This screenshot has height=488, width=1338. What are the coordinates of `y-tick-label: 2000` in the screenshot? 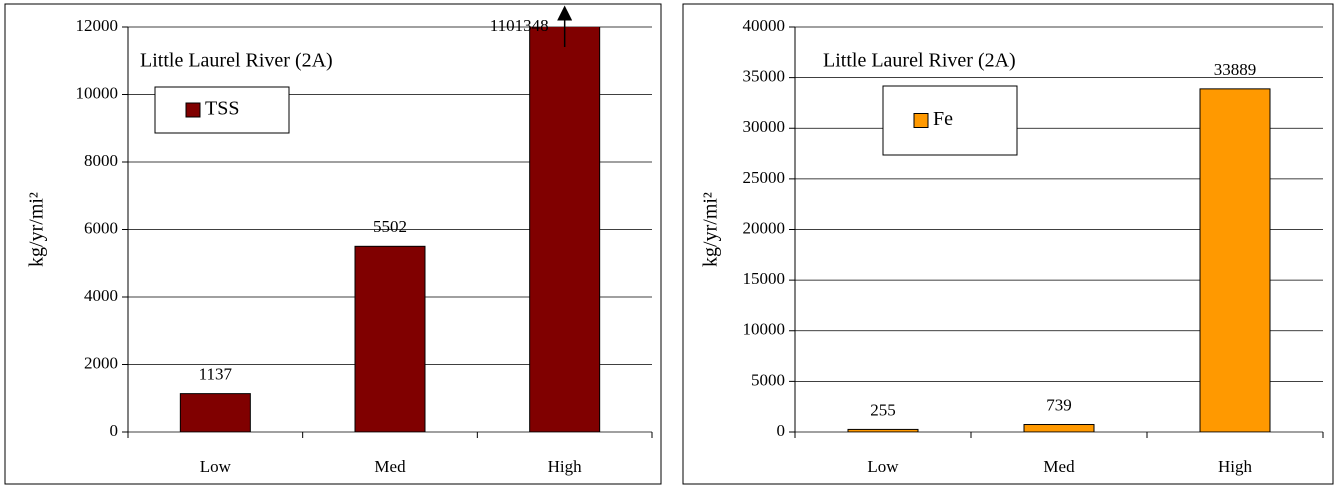 It's located at (101, 362).